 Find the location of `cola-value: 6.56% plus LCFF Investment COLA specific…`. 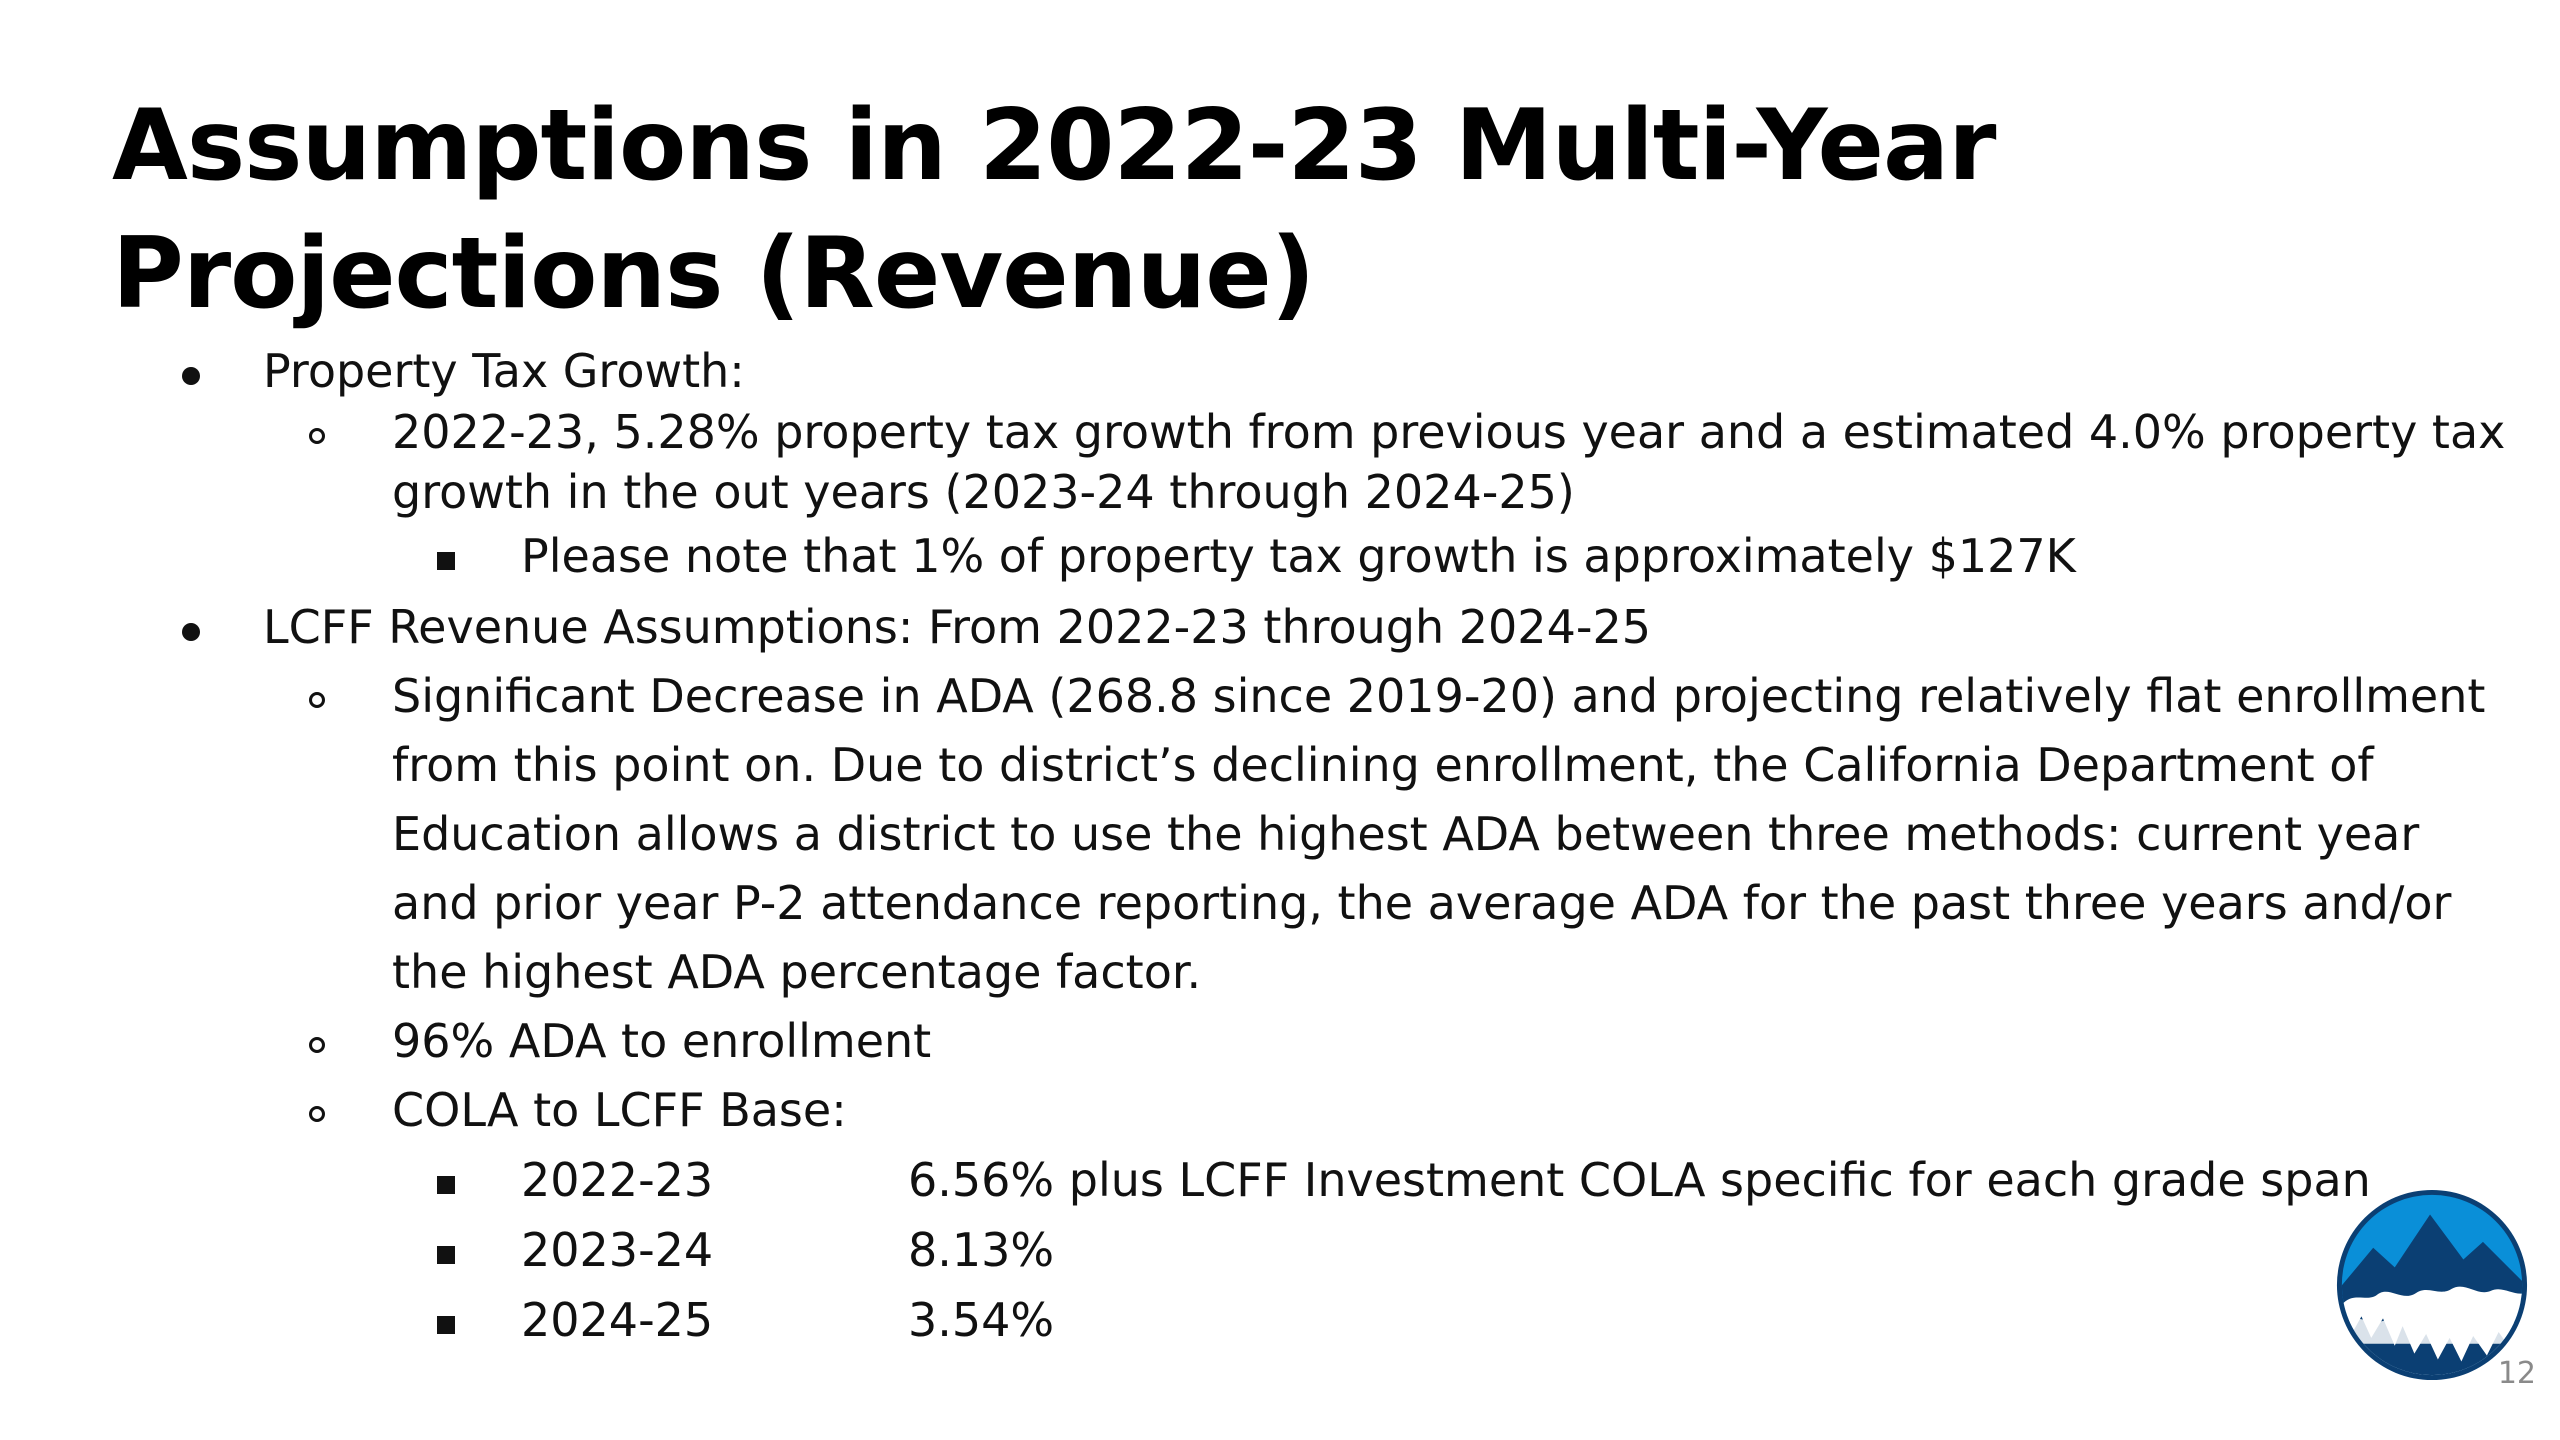

cola-value: 6.56% plus LCFF Investment COLA specific… is located at coordinates (1639, 1180).